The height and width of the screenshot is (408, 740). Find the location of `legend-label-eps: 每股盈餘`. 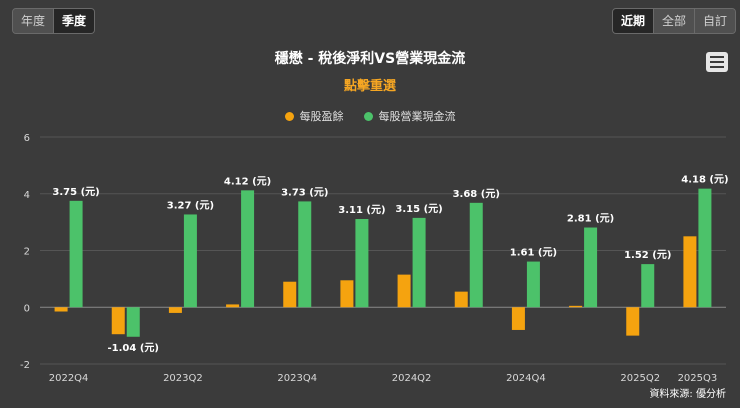

legend-label-eps: 每股盈餘 is located at coordinates (321, 116).